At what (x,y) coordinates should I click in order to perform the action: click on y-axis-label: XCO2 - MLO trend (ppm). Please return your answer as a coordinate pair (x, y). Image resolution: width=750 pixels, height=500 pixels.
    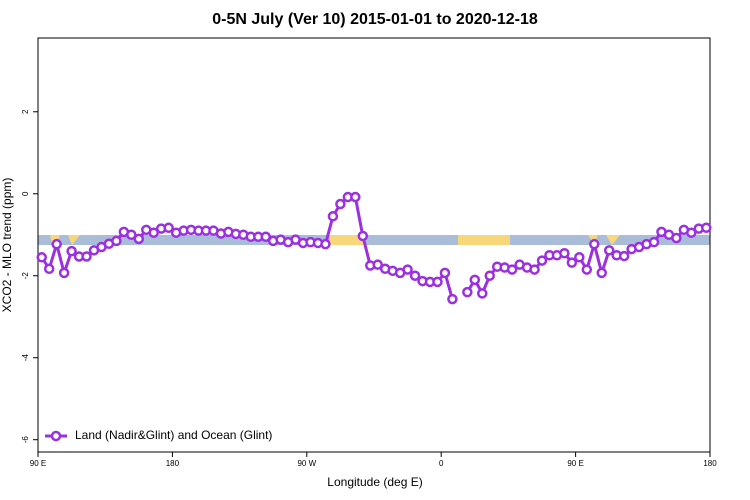
    Looking at the image, I should click on (7, 245).